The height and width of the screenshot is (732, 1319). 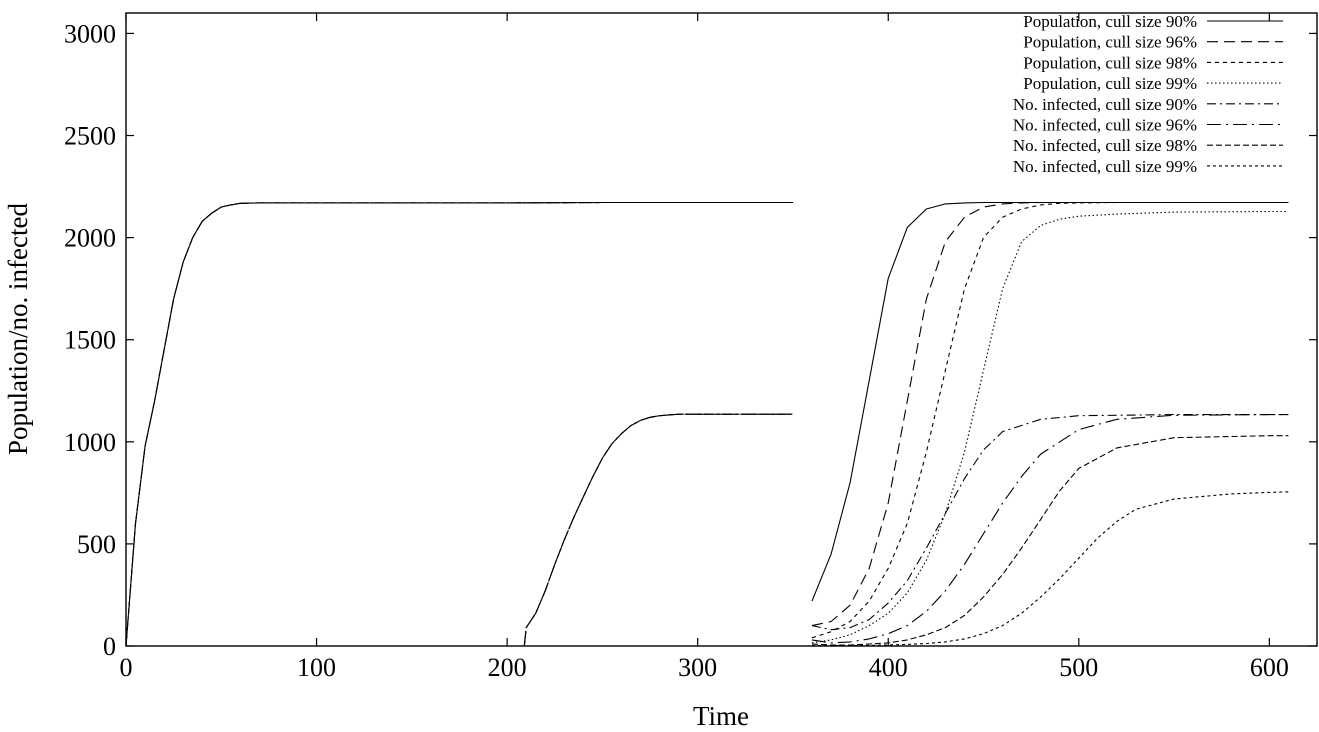 I want to click on y-tick-label: 2000, so click(x=90, y=238).